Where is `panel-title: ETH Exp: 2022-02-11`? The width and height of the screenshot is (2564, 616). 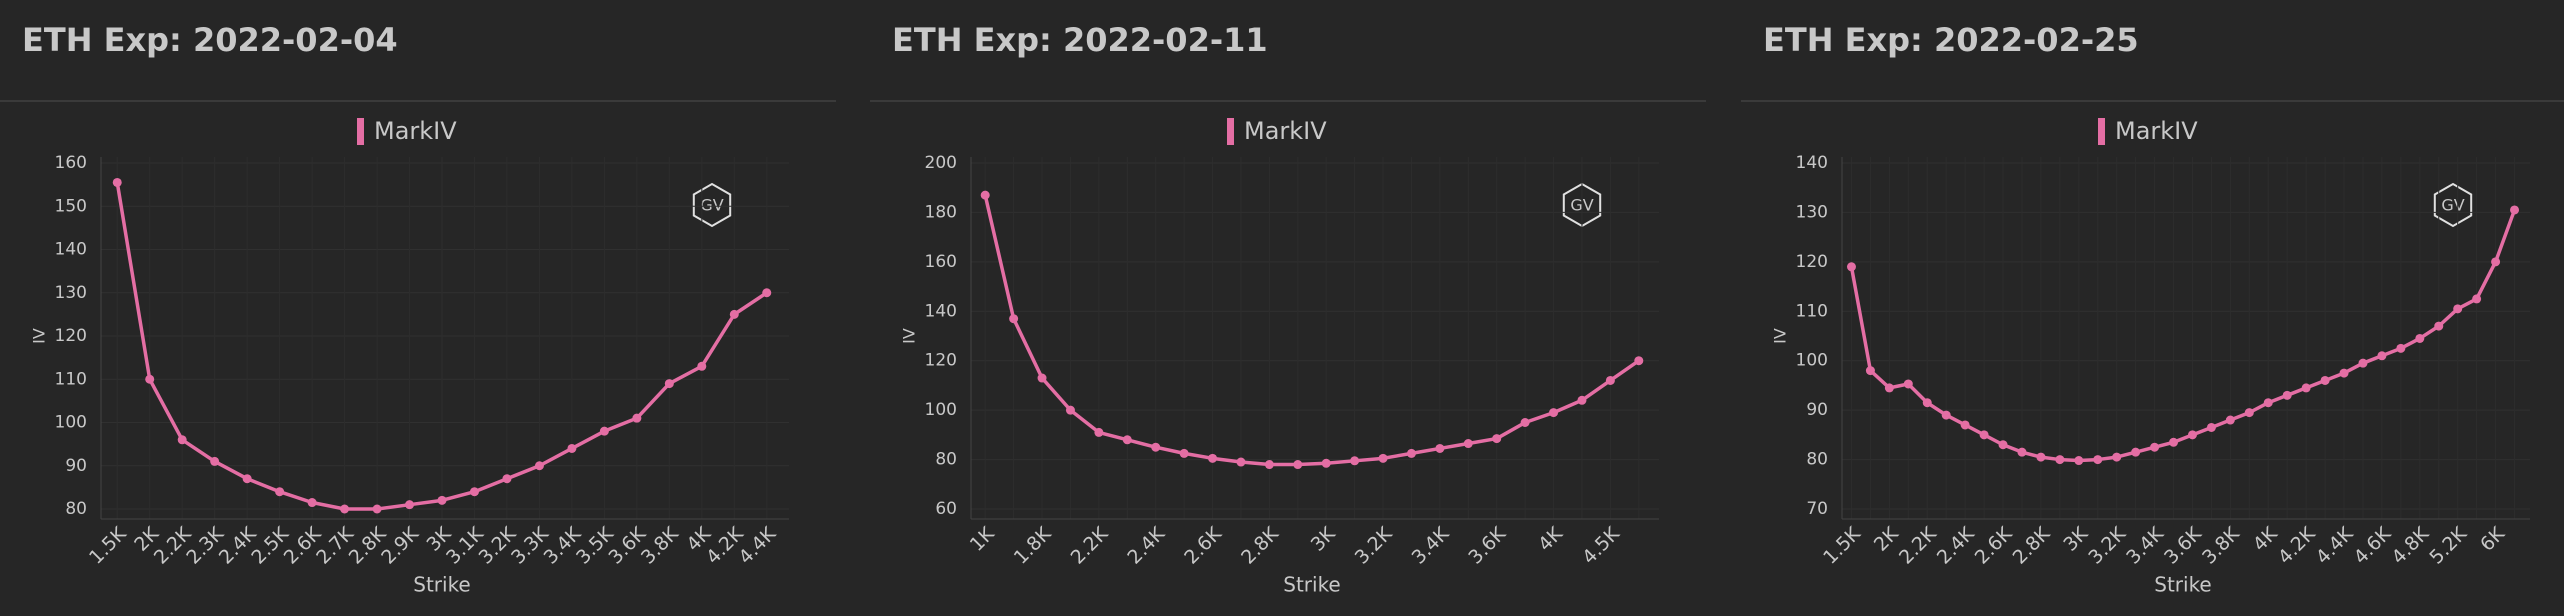 panel-title: ETH Exp: 2022-02-11 is located at coordinates (1080, 40).